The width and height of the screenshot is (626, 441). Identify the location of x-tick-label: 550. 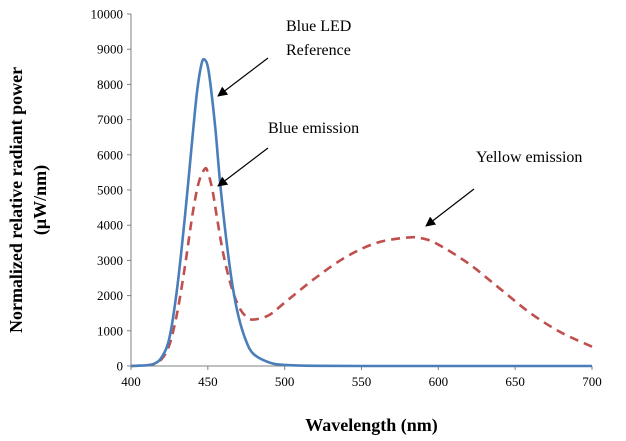
(362, 381).